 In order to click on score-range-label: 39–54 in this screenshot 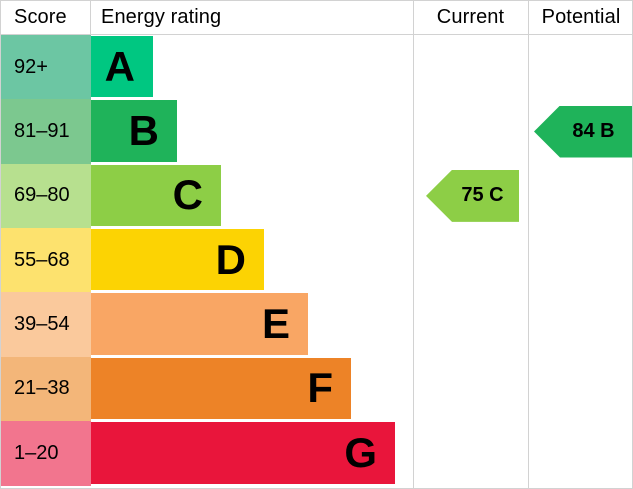, I will do `click(42, 324)`.